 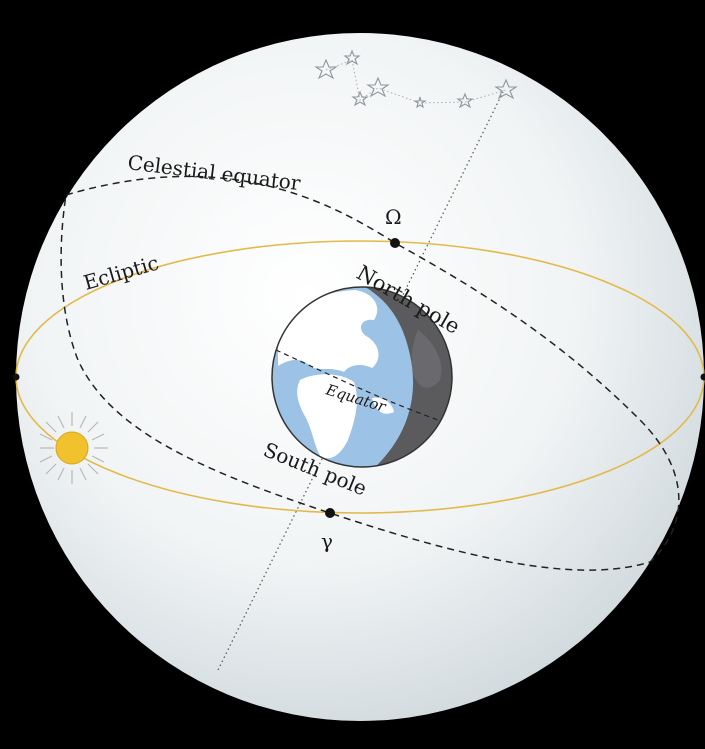 I want to click on sun-icon, so click(x=73, y=448).